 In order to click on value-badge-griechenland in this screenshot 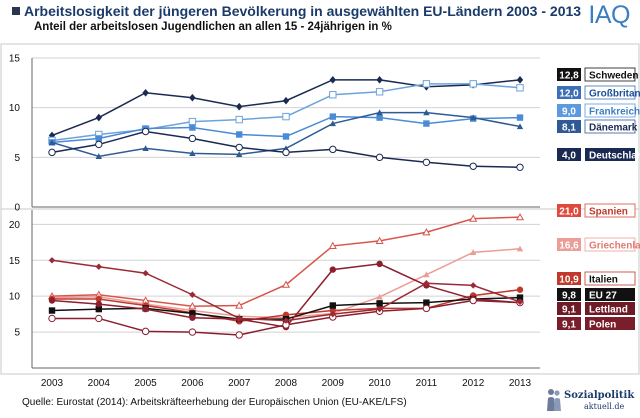, I will do `click(569, 244)`.